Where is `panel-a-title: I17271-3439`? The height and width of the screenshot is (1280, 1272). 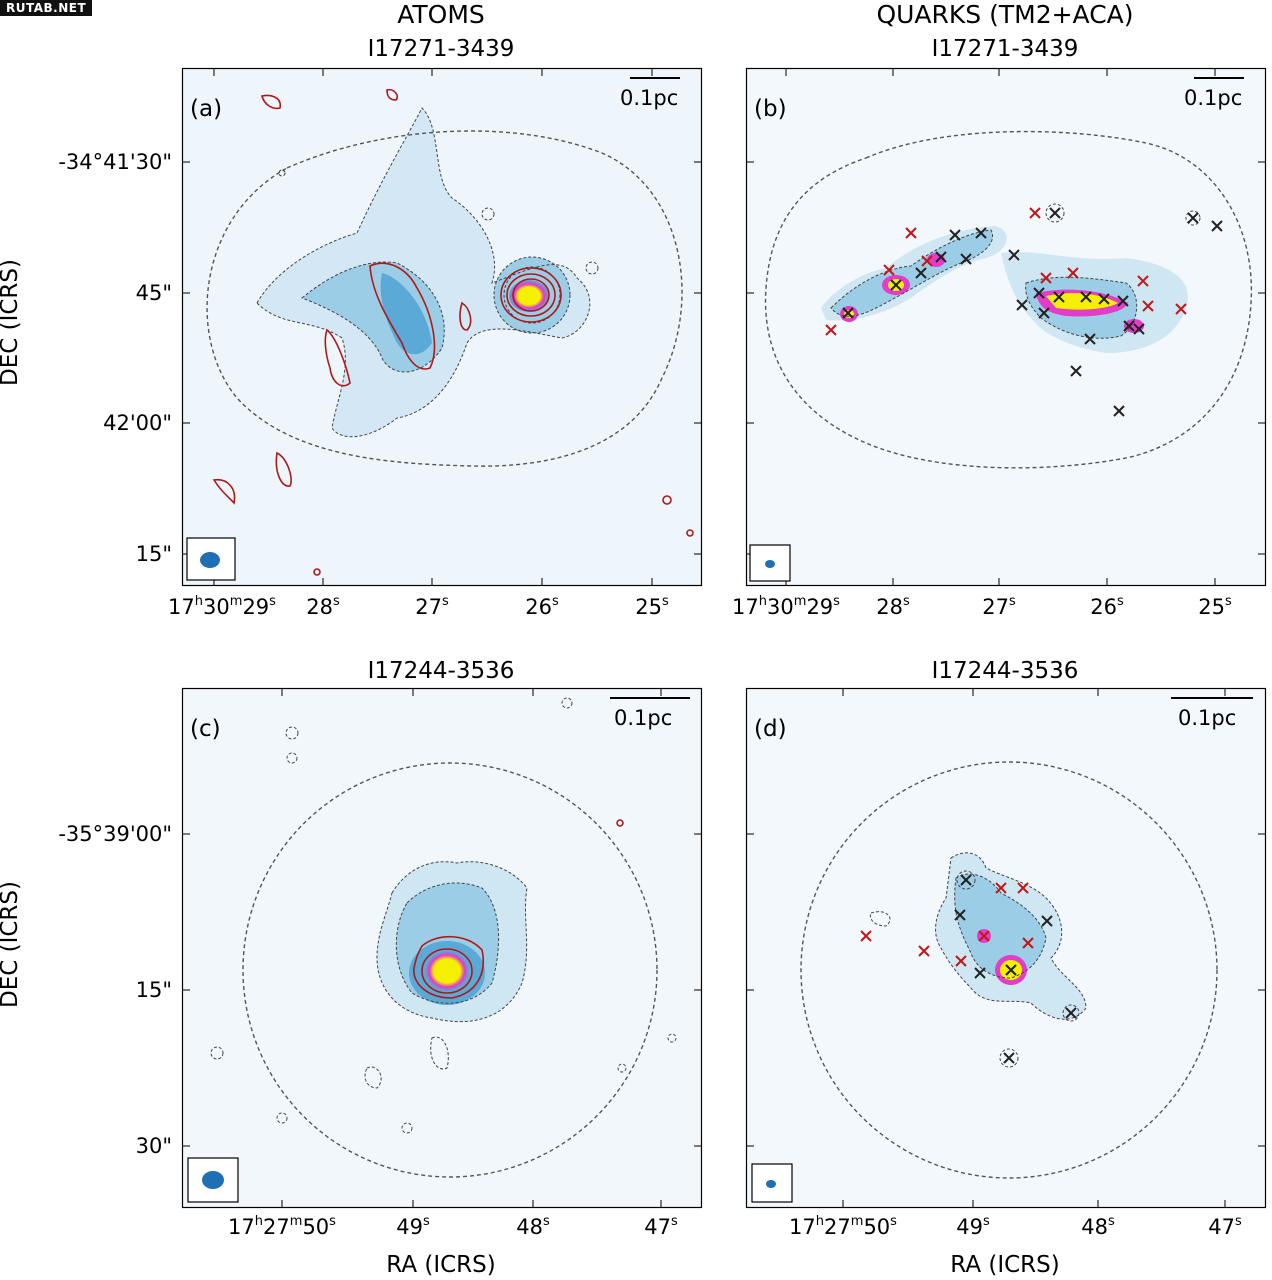 panel-a-title: I17271-3439 is located at coordinates (441, 49).